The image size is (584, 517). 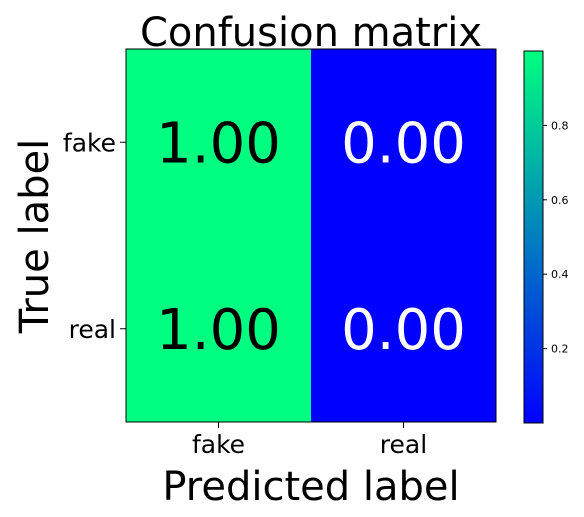 What do you see at coordinates (556, 237) in the screenshot?
I see `colorbar-ticks: 0.2 0.4 0.6 0.8` at bounding box center [556, 237].